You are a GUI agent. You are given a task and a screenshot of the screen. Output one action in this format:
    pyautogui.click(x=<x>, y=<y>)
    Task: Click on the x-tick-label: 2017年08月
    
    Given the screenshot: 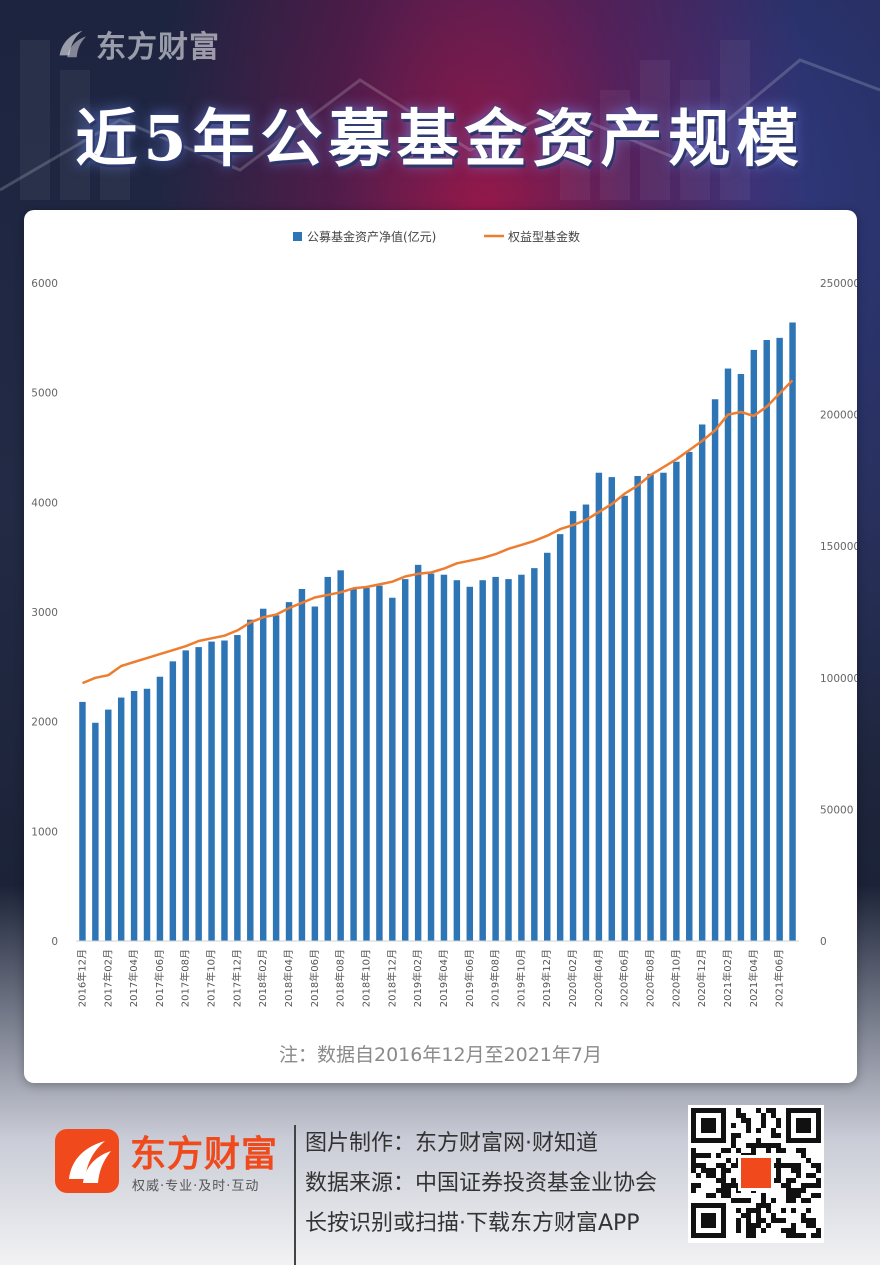 What is the action you would take?
    pyautogui.click(x=185, y=978)
    